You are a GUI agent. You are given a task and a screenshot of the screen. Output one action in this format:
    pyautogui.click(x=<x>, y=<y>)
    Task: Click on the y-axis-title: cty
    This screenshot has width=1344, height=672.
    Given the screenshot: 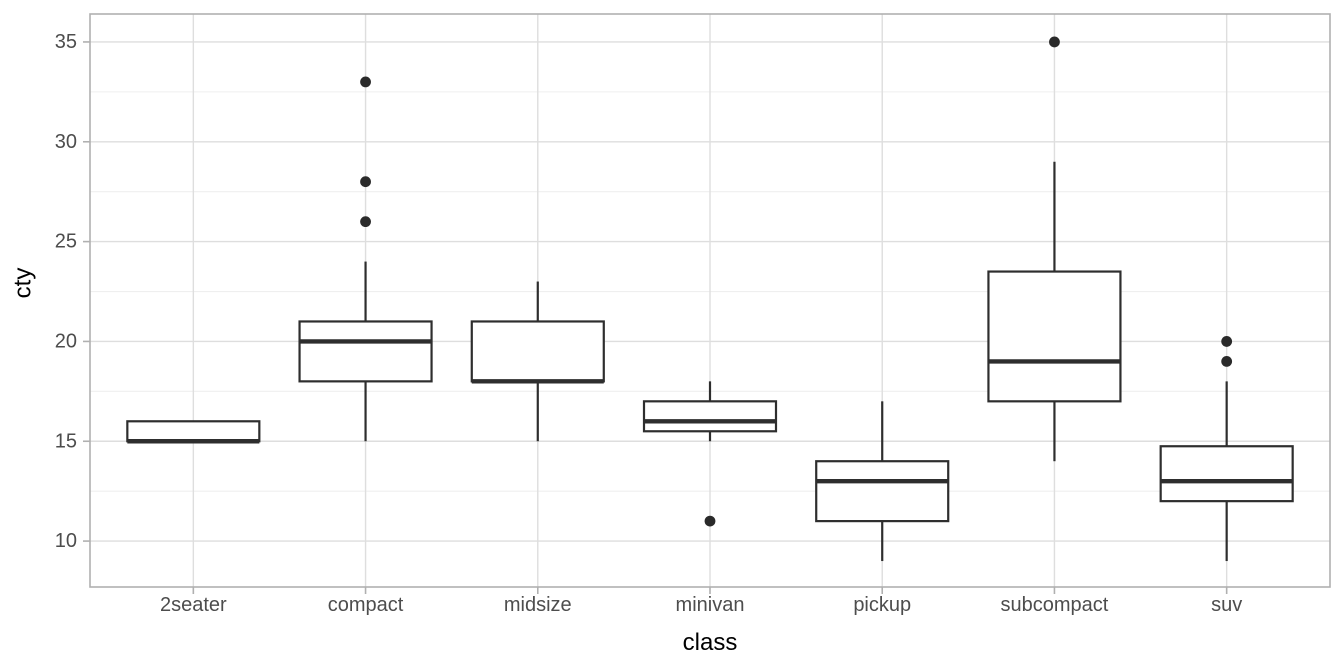 What is the action you would take?
    pyautogui.click(x=23, y=283)
    